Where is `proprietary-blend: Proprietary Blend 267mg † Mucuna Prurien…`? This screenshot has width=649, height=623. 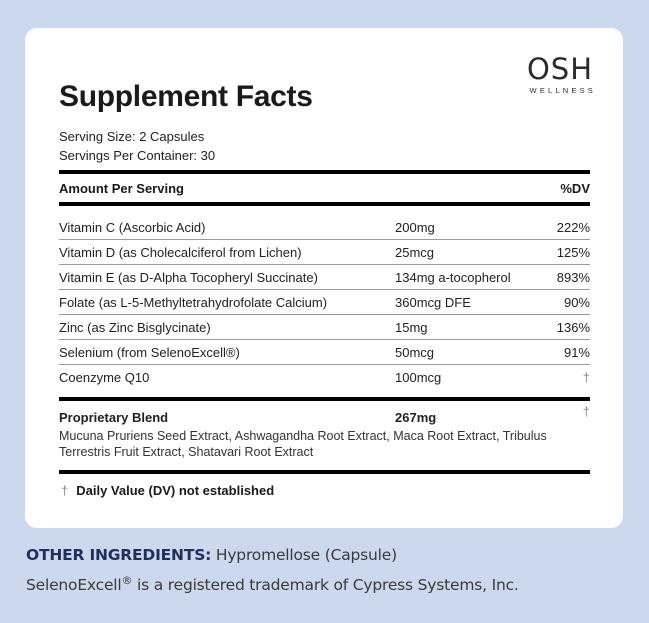
proprietary-blend: Proprietary Blend 267mg † Mucuna Prurien… is located at coordinates (324, 435).